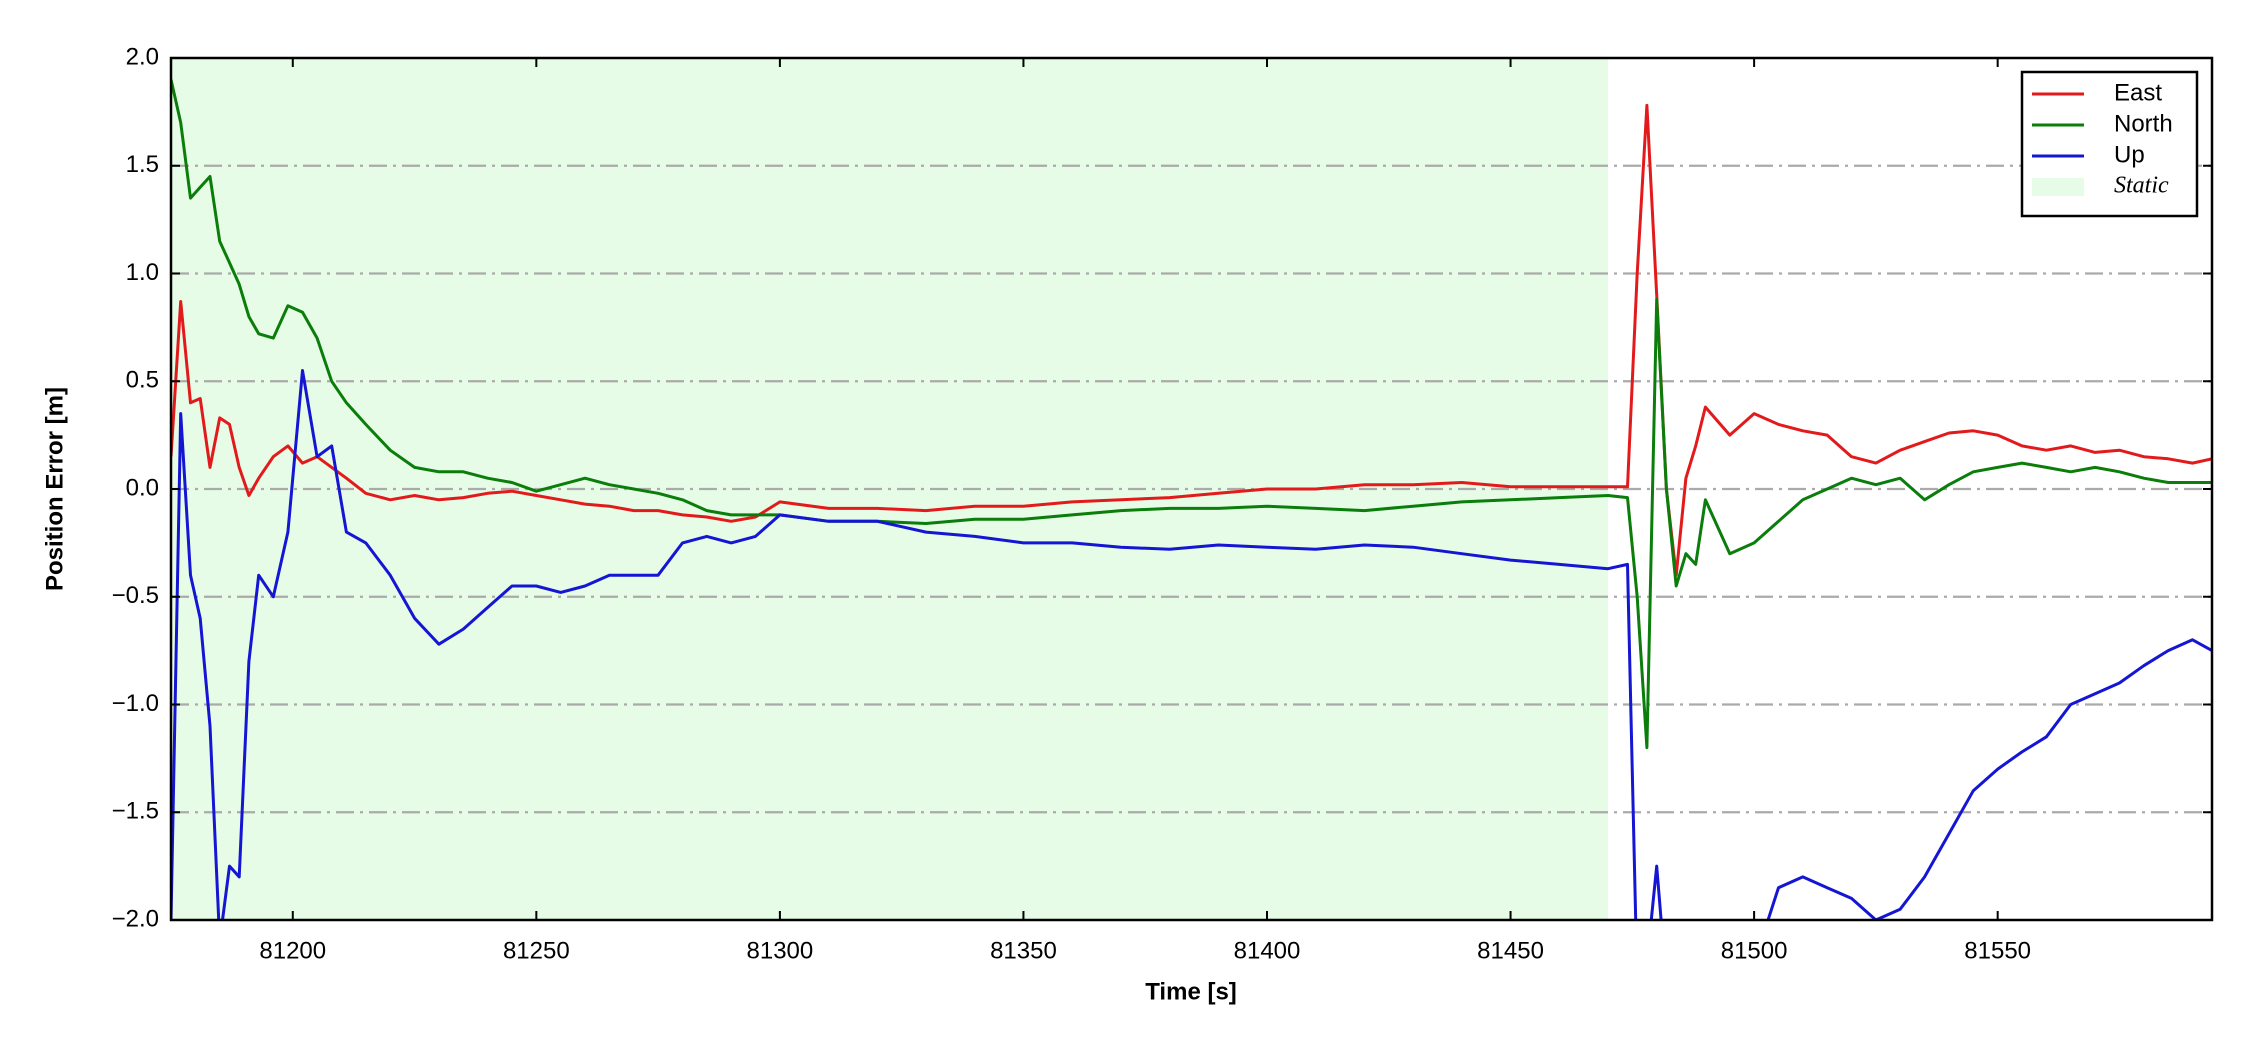  Describe the element at coordinates (2141, 186) in the screenshot. I see `legend-label: Static` at that location.